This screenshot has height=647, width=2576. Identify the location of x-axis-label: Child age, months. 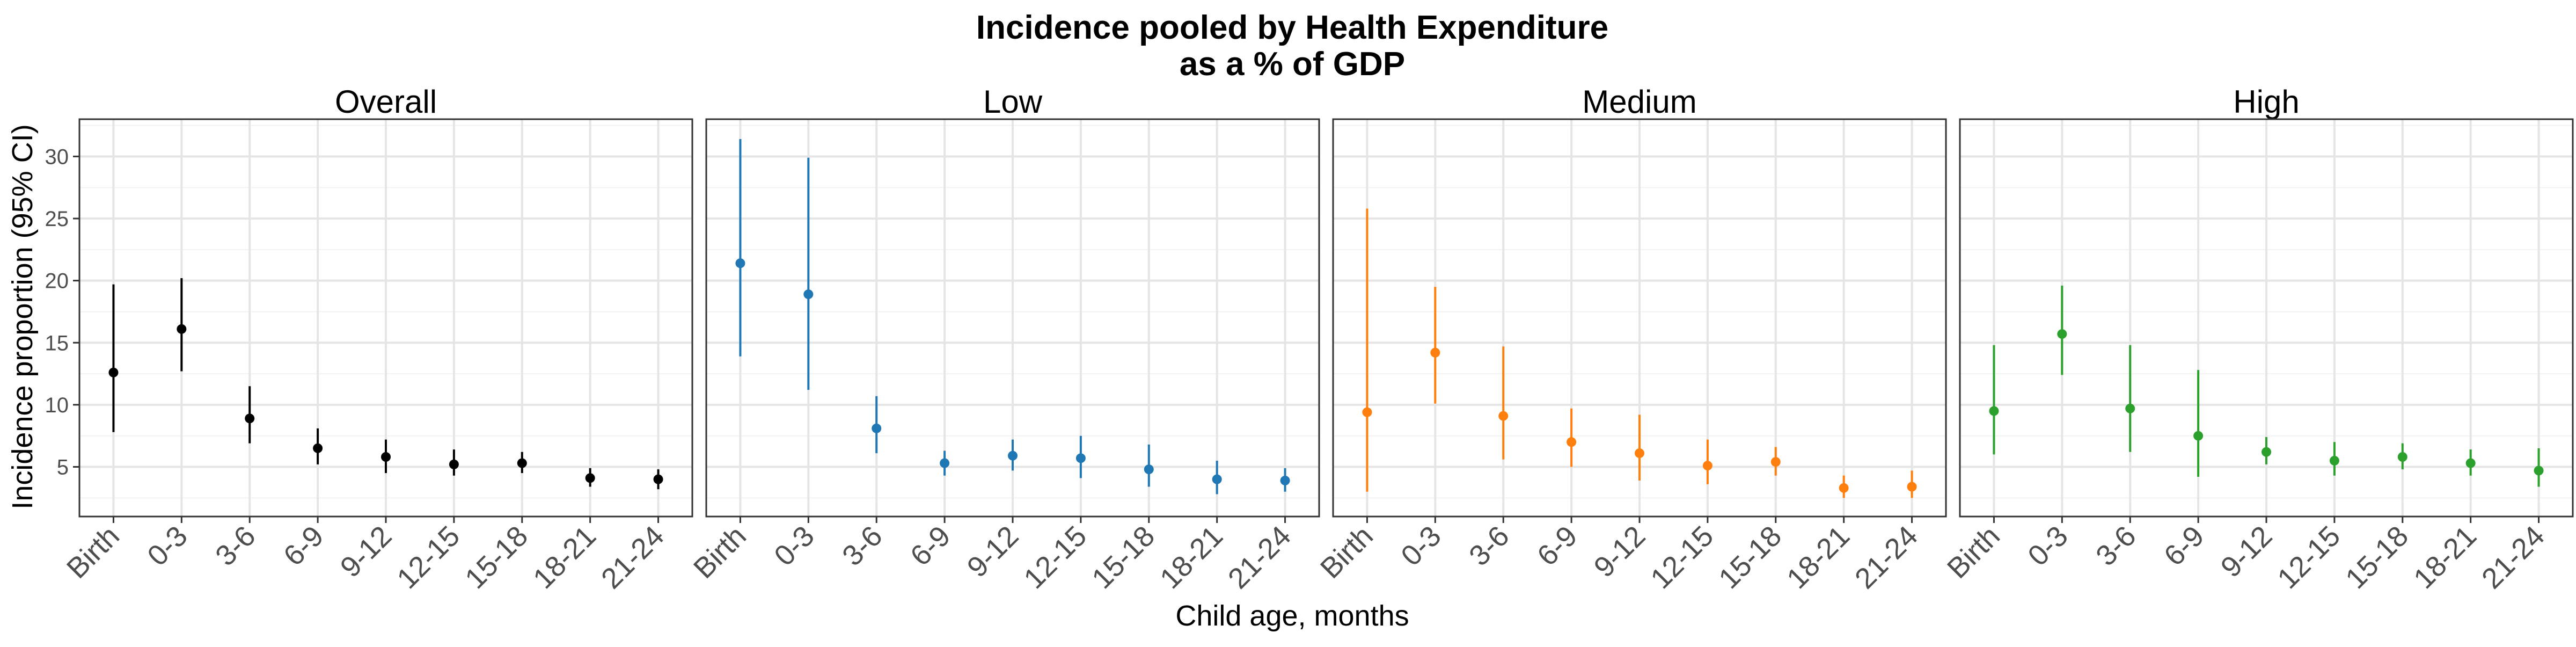
(1292, 616).